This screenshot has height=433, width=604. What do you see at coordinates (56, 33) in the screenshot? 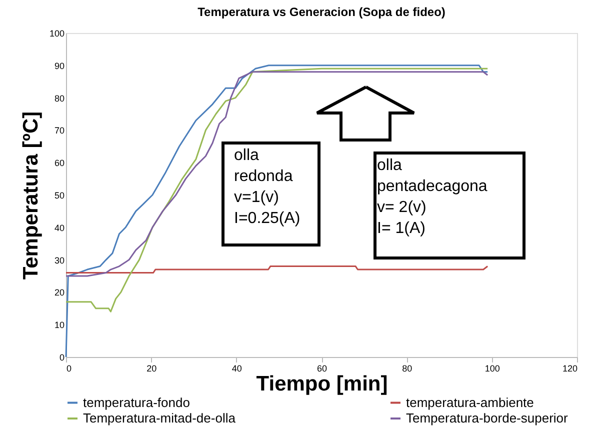
I see `y-tick-label: 100` at bounding box center [56, 33].